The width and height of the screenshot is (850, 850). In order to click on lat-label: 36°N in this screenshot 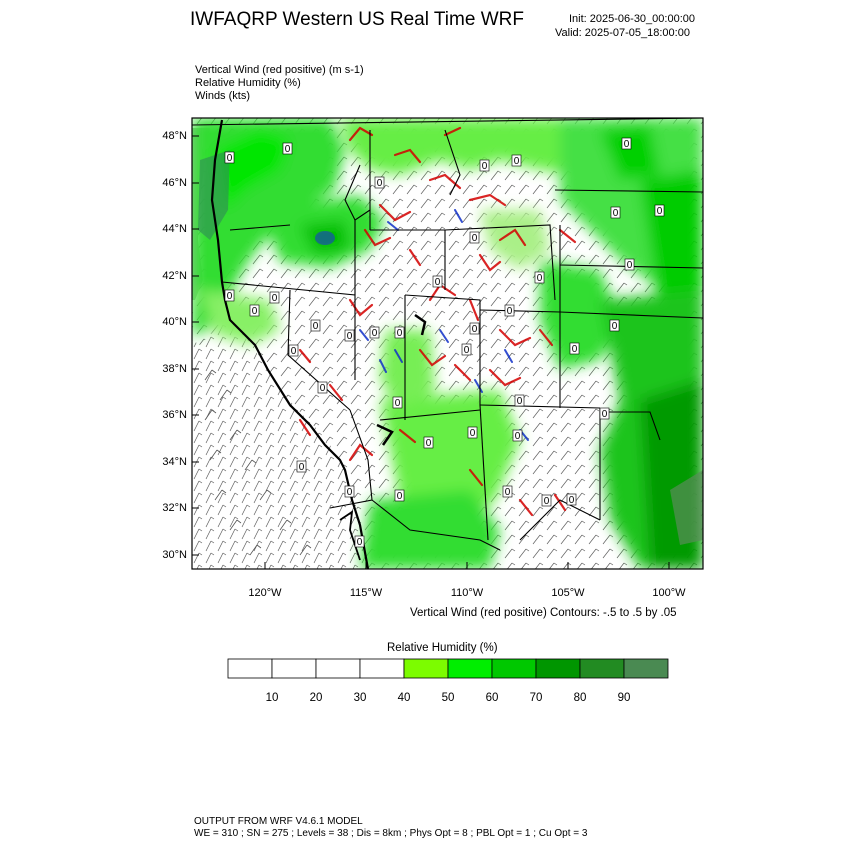, I will do `click(174, 415)`.